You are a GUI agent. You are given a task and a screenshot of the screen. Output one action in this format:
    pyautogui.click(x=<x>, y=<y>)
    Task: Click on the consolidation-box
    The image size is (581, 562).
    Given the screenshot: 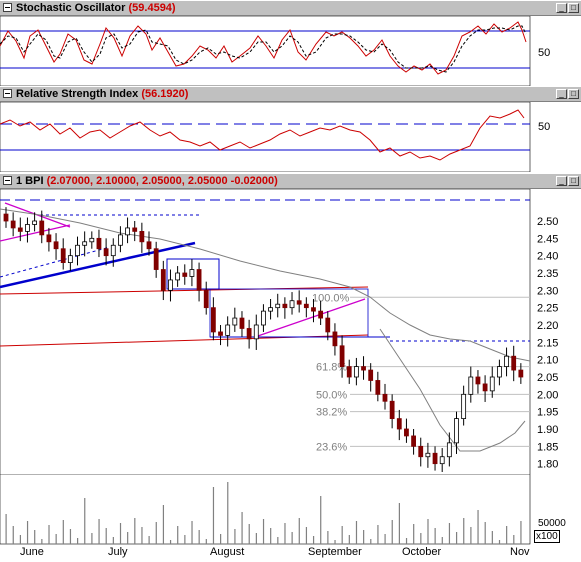 What is the action you would take?
    pyautogui.click(x=193, y=274)
    